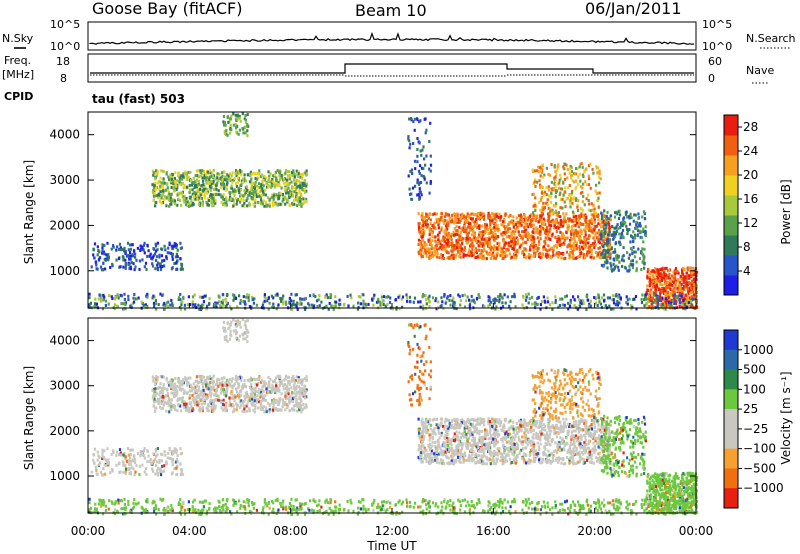  I want to click on freq-series, so click(392, 68).